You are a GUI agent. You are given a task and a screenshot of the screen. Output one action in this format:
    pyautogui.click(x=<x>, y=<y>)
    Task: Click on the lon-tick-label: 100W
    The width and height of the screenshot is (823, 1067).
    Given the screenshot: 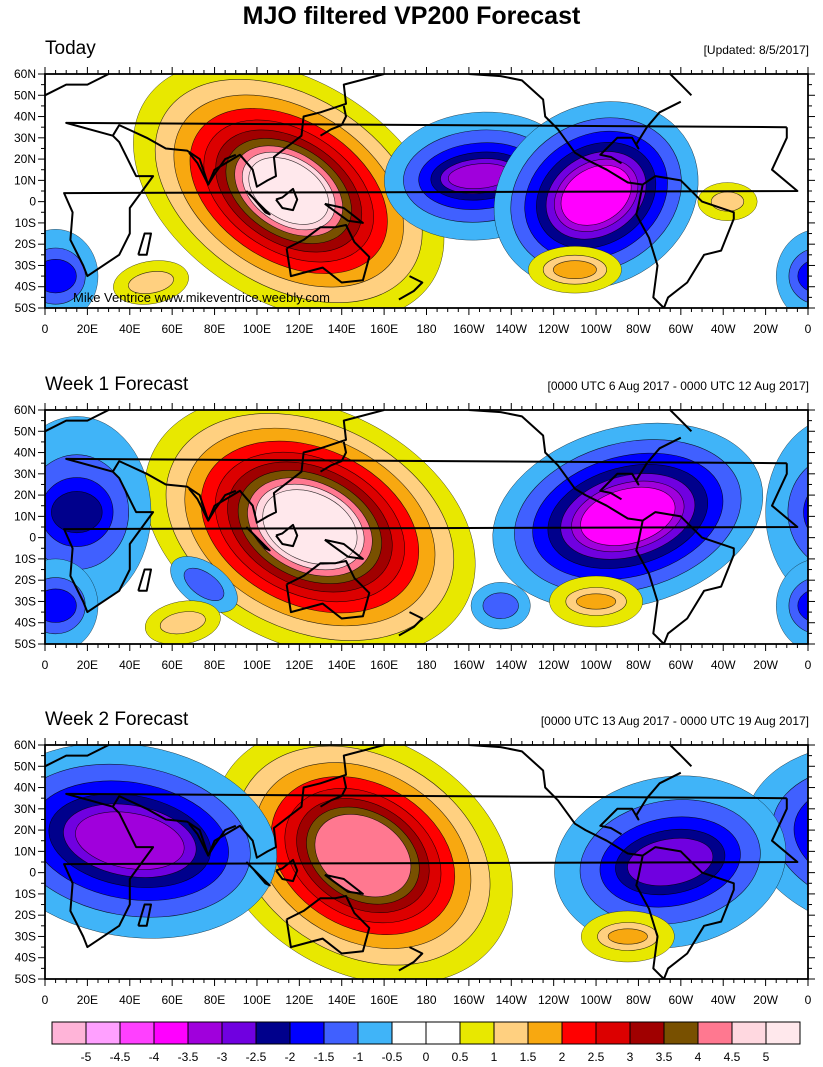 What is the action you would take?
    pyautogui.click(x=596, y=329)
    